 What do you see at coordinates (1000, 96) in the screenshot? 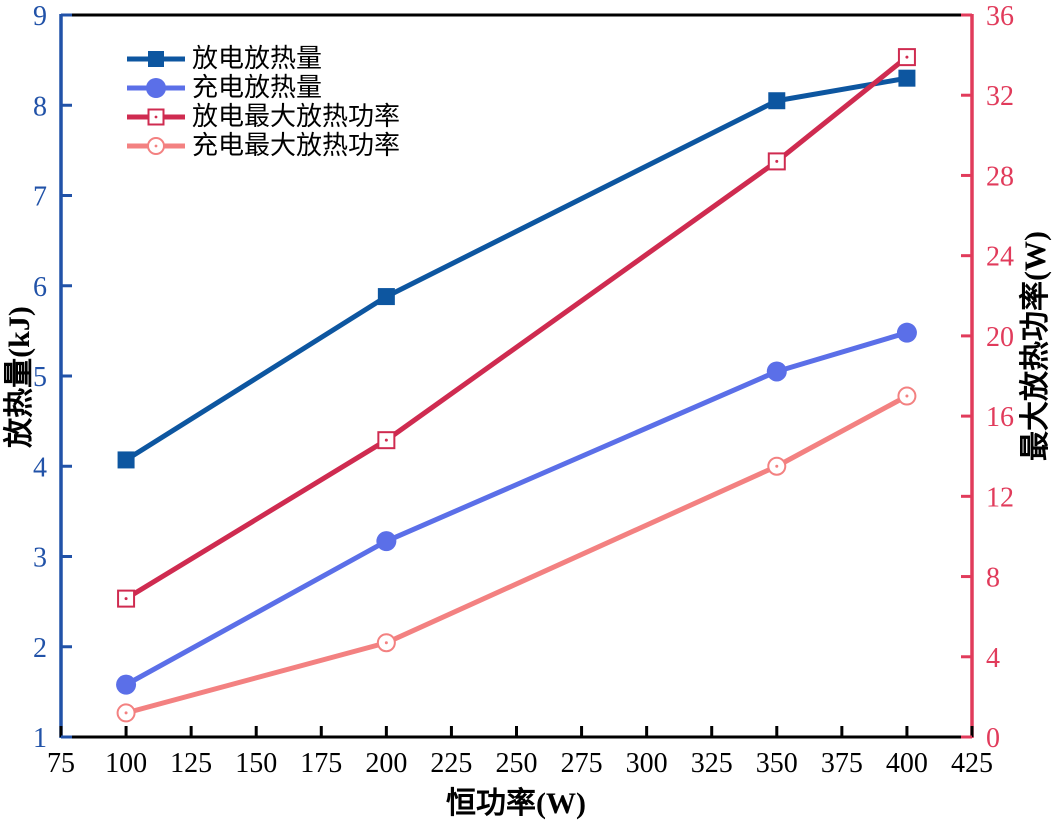
I see `right-tick-label: 32` at bounding box center [1000, 96].